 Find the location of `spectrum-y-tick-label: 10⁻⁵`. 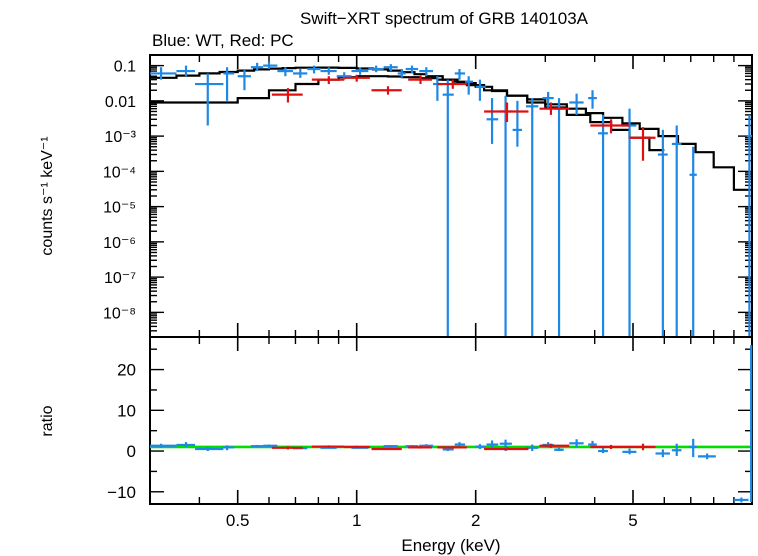

spectrum-y-tick-label: 10⁻⁵ is located at coordinates (119, 208).